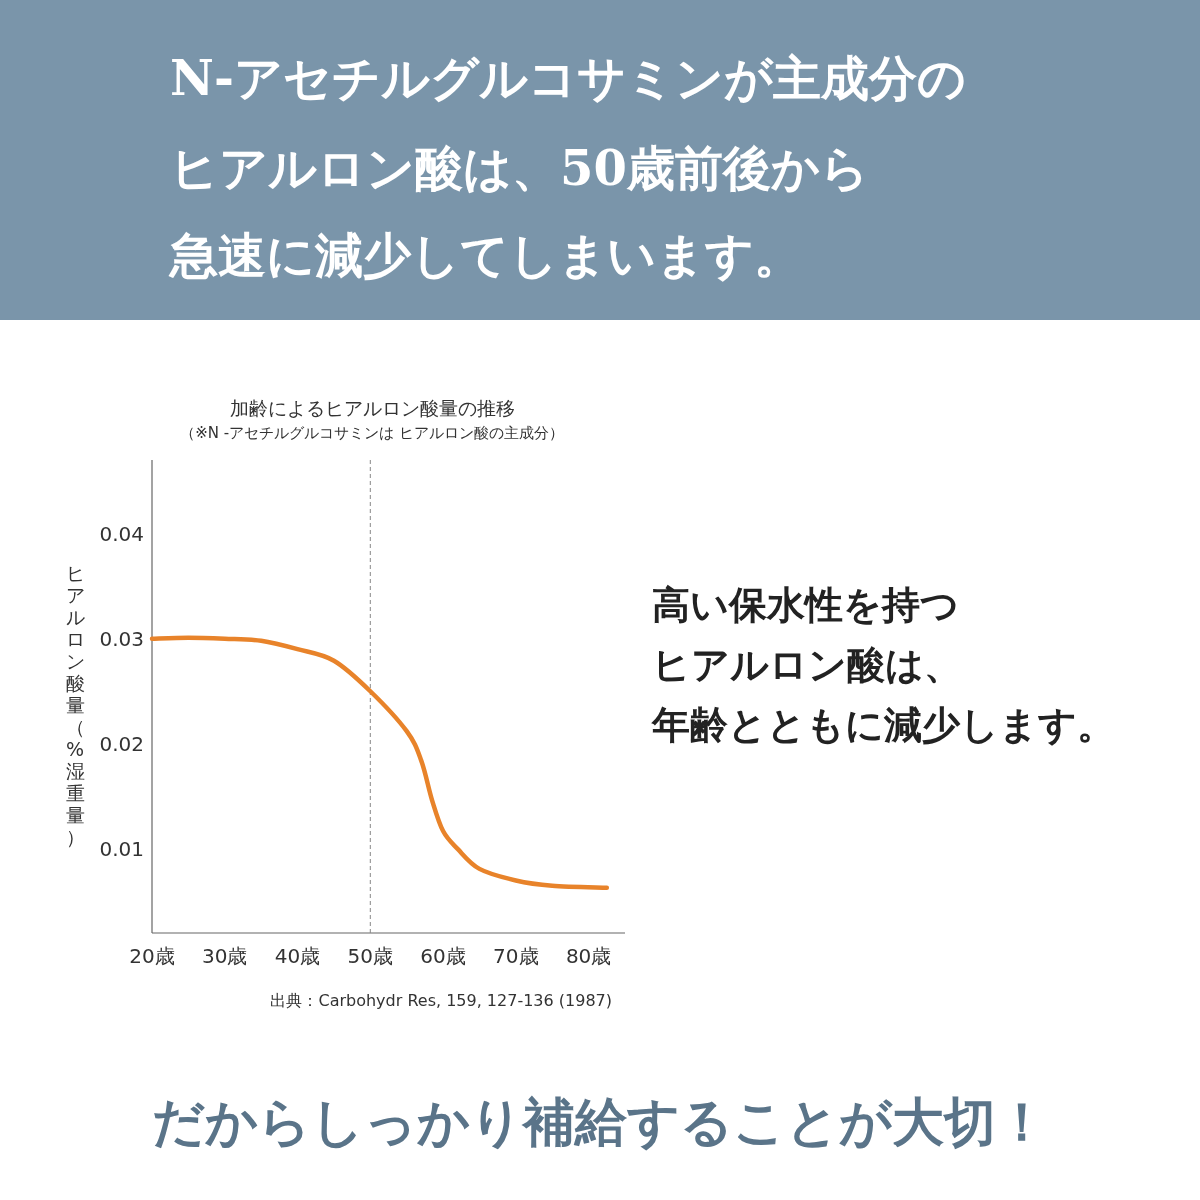 Image resolution: width=1200 pixels, height=1200 pixels. What do you see at coordinates (225, 956) in the screenshot?
I see `x-tick-label: 30歳` at bounding box center [225, 956].